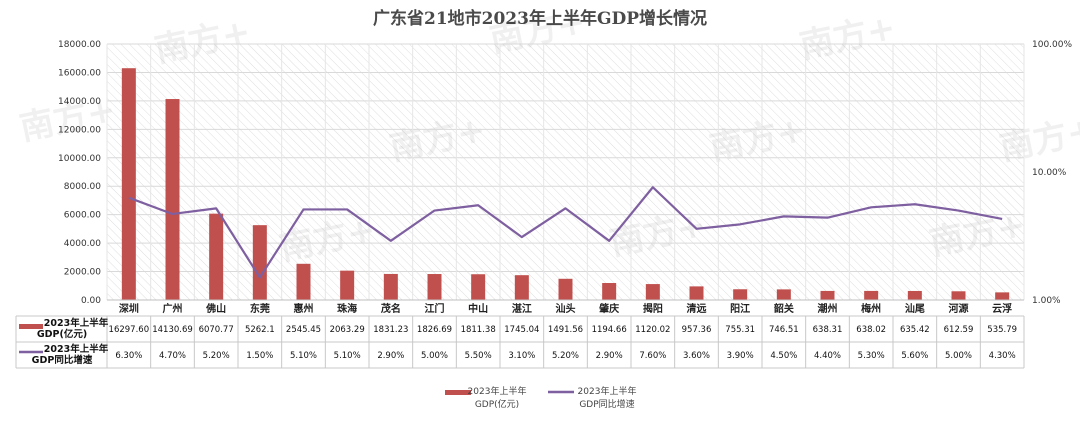 Image resolution: width=1080 pixels, height=422 pixels. Describe the element at coordinates (434, 330) in the screenshot. I see `table-cell: 1826.69` at that location.